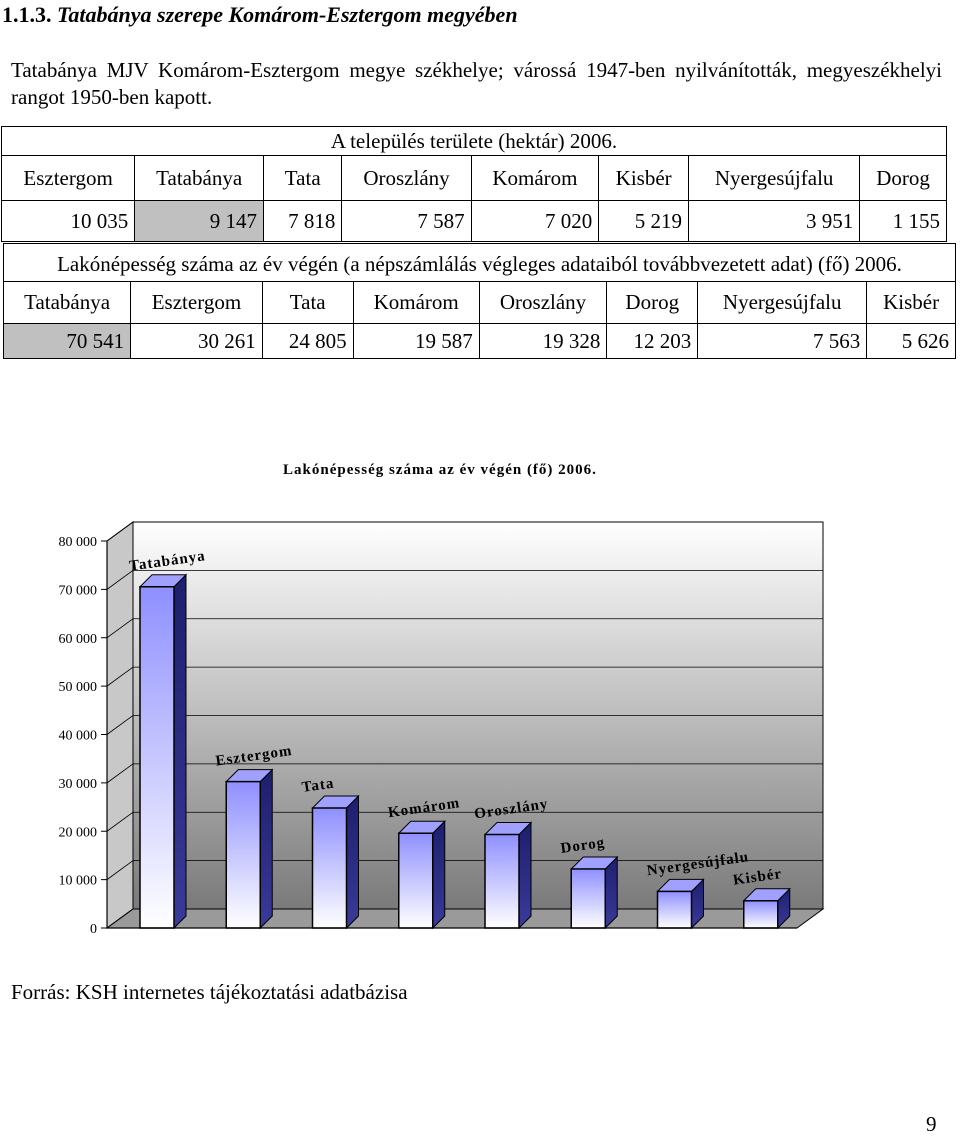 The image size is (960, 1137). I want to click on y-tick-label: 30 000, so click(78, 784).